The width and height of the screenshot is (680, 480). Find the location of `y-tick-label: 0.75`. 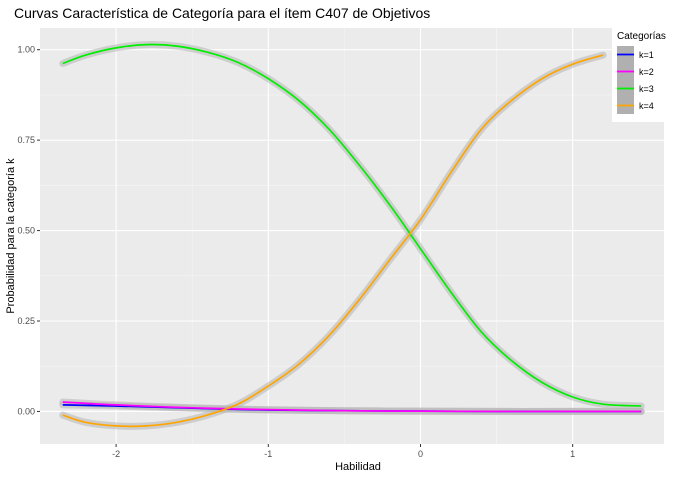

y-tick-label: 0.75 is located at coordinates (26, 140).